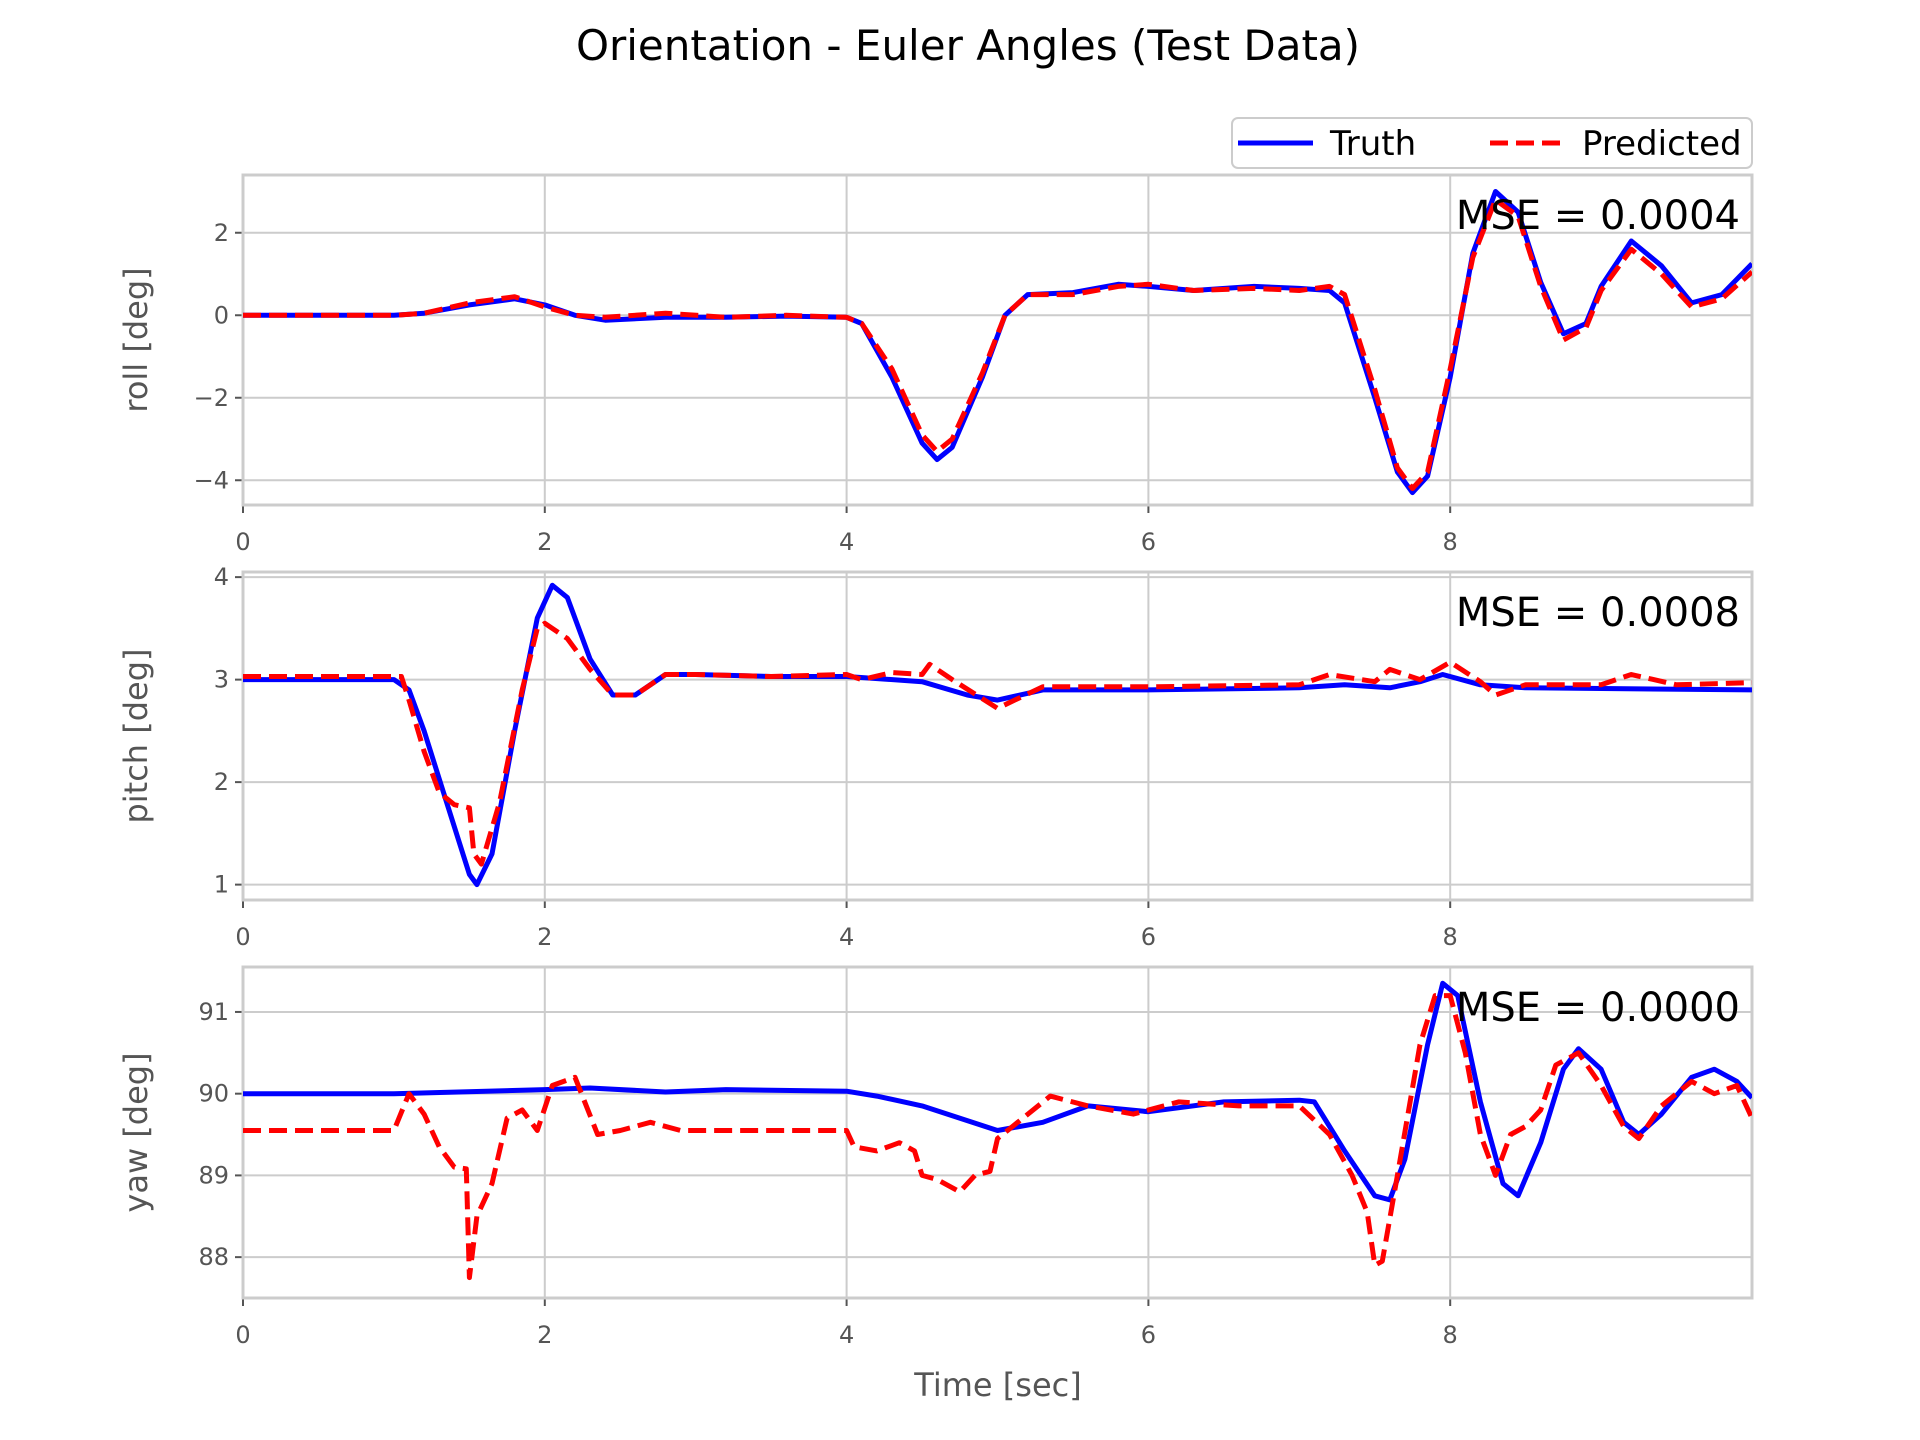 The width and height of the screenshot is (1920, 1440). I want to click on y-axis-label: yaw [deg], so click(136, 1132).